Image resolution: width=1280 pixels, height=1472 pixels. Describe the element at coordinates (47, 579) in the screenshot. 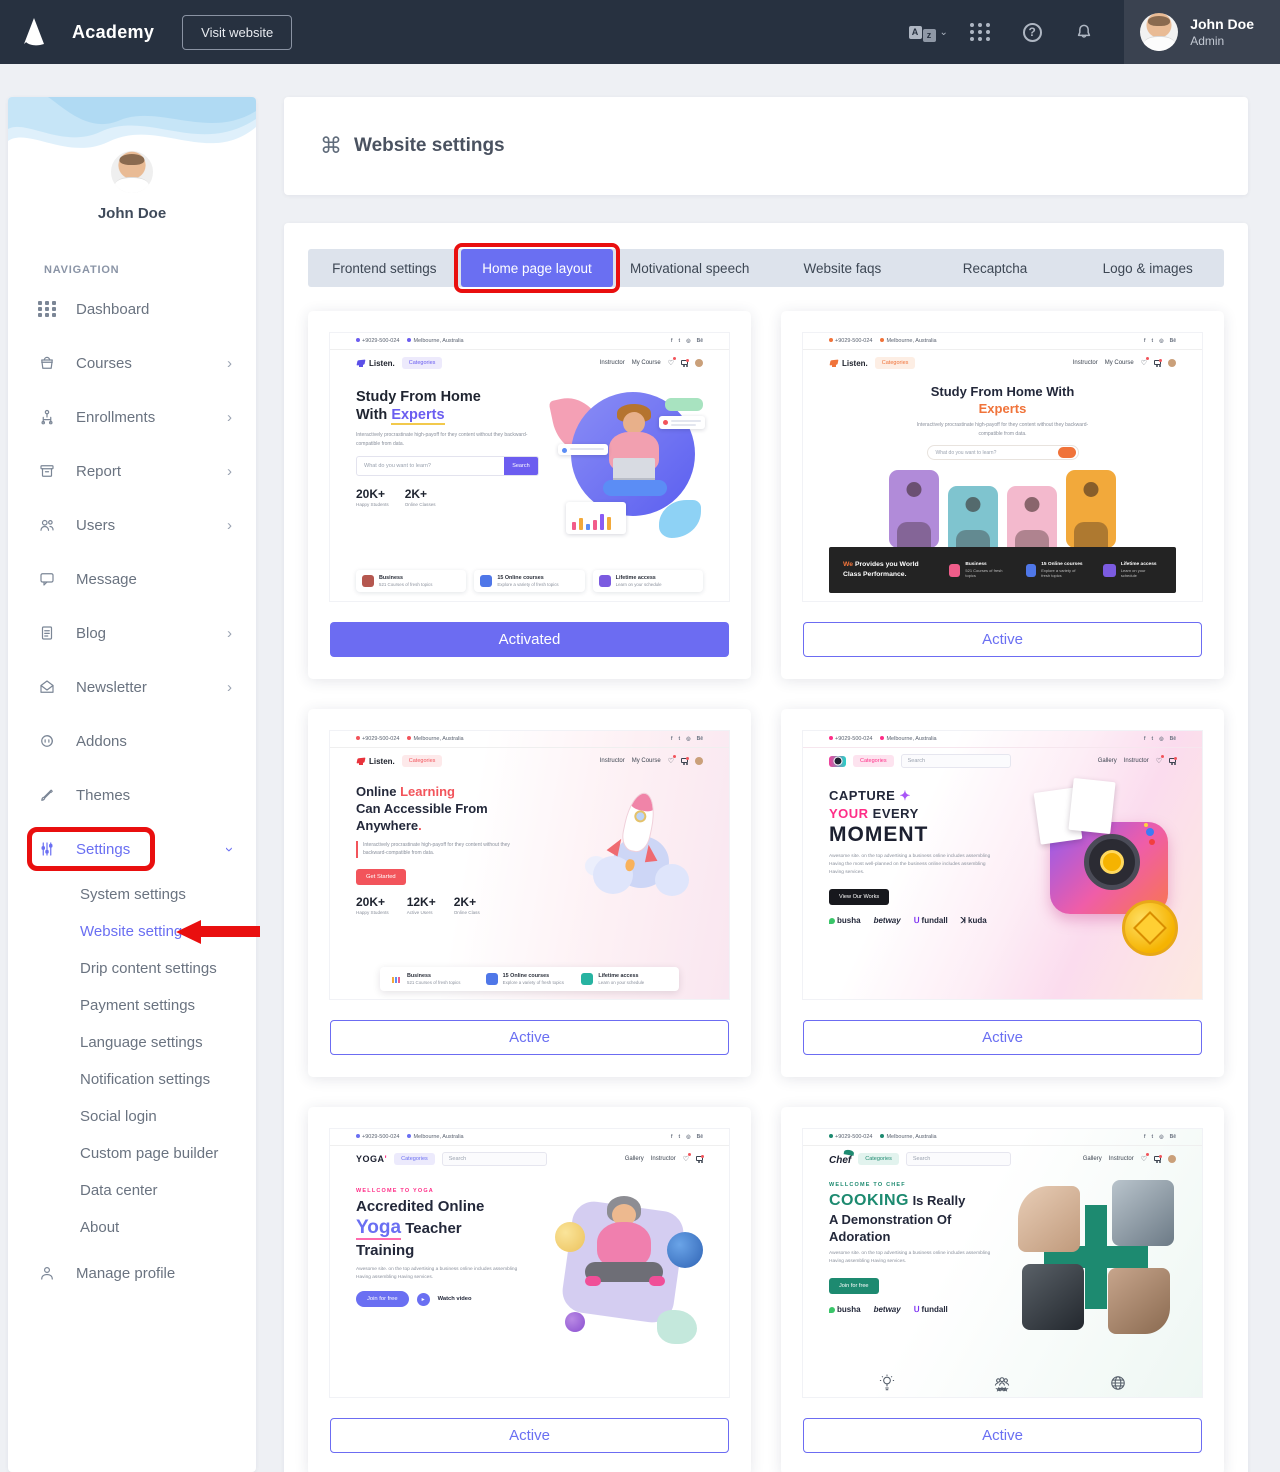

I see `message-chat-icon` at that location.